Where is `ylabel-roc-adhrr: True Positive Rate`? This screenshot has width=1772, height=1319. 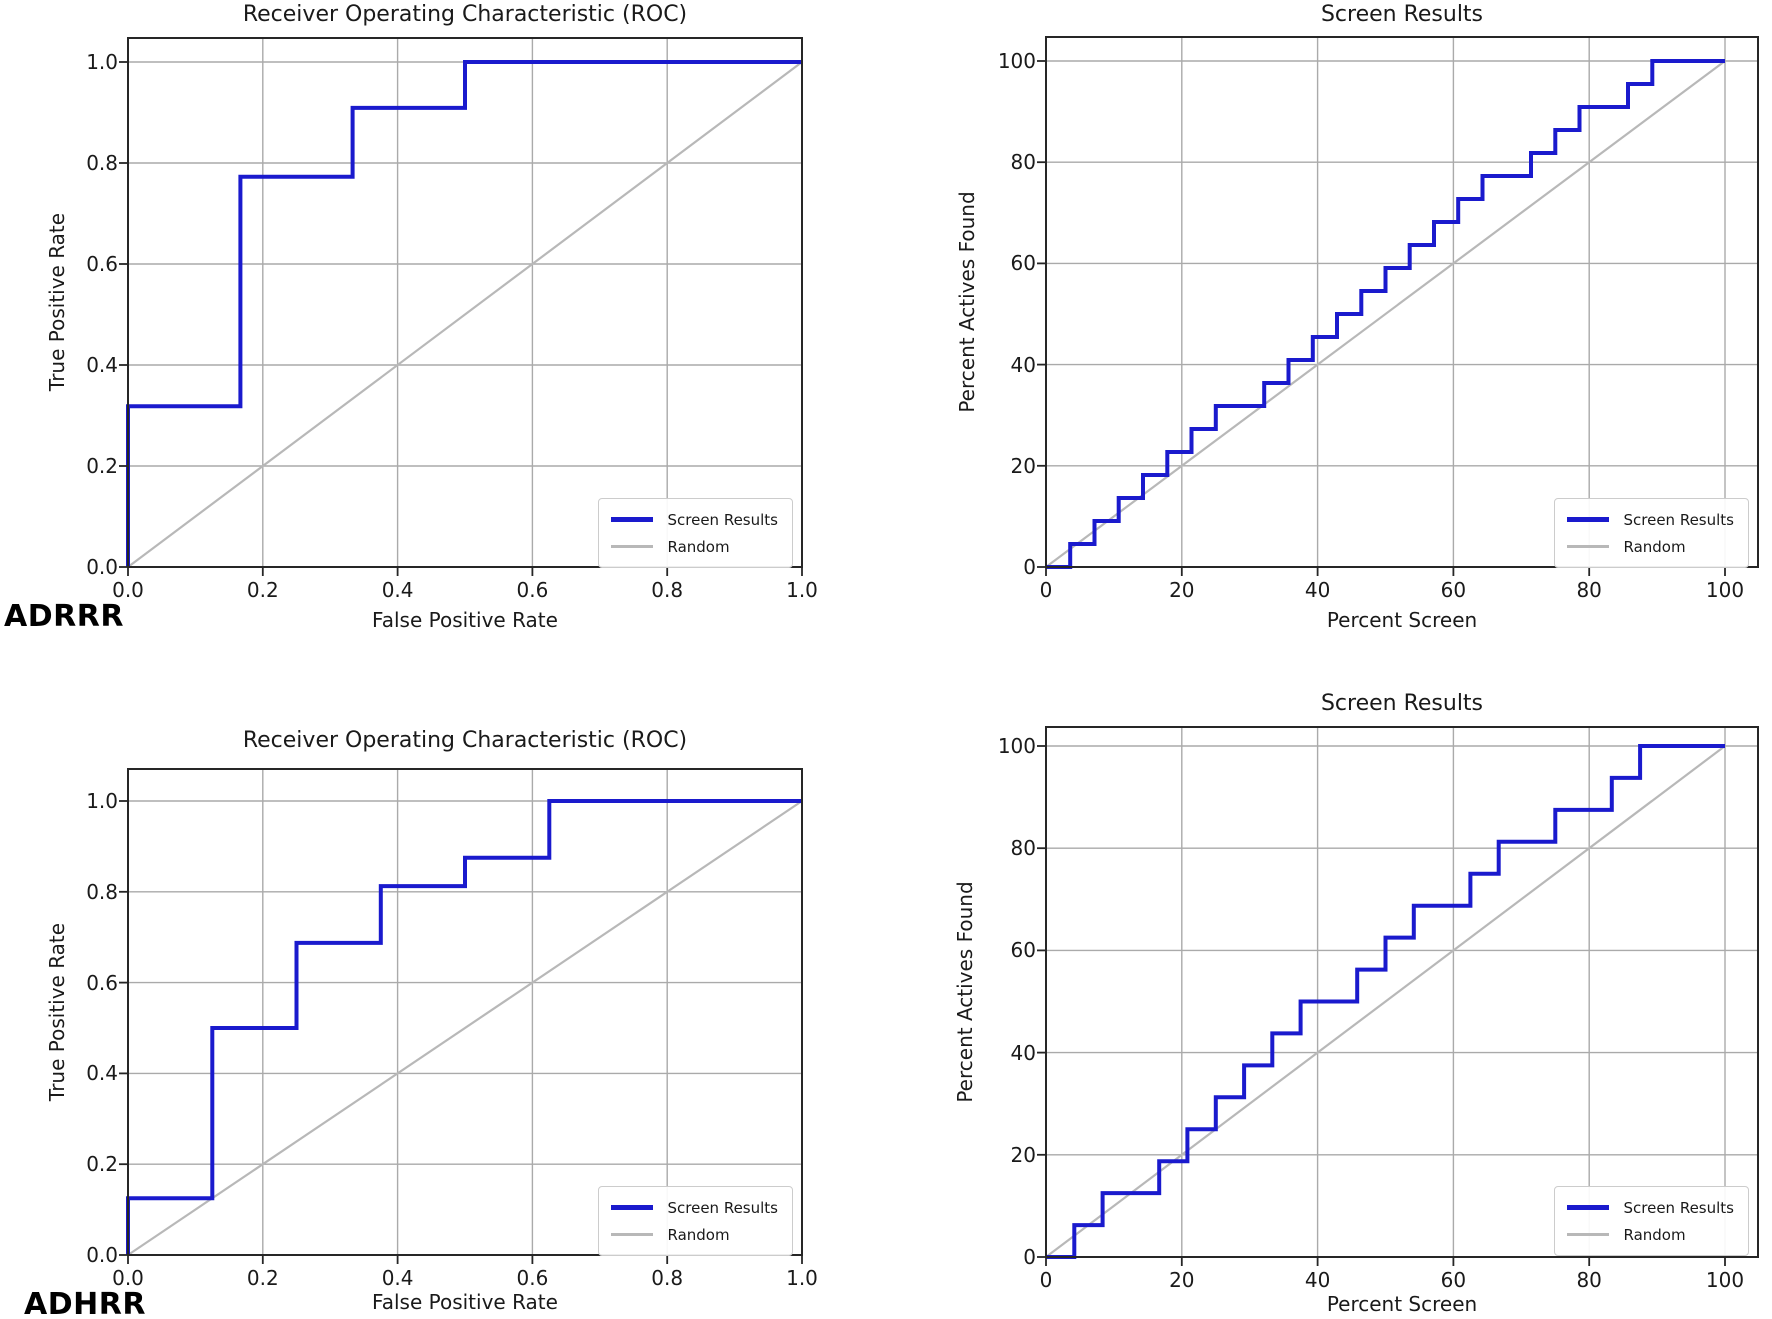 ylabel-roc-adhrr: True Positive Rate is located at coordinates (57, 1012).